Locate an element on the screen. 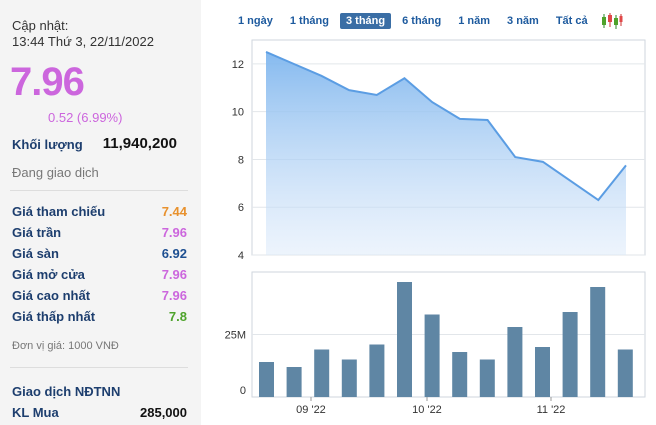 The height and width of the screenshot is (425, 656). ceiling-price-label: Giá trần is located at coordinates (37, 232).